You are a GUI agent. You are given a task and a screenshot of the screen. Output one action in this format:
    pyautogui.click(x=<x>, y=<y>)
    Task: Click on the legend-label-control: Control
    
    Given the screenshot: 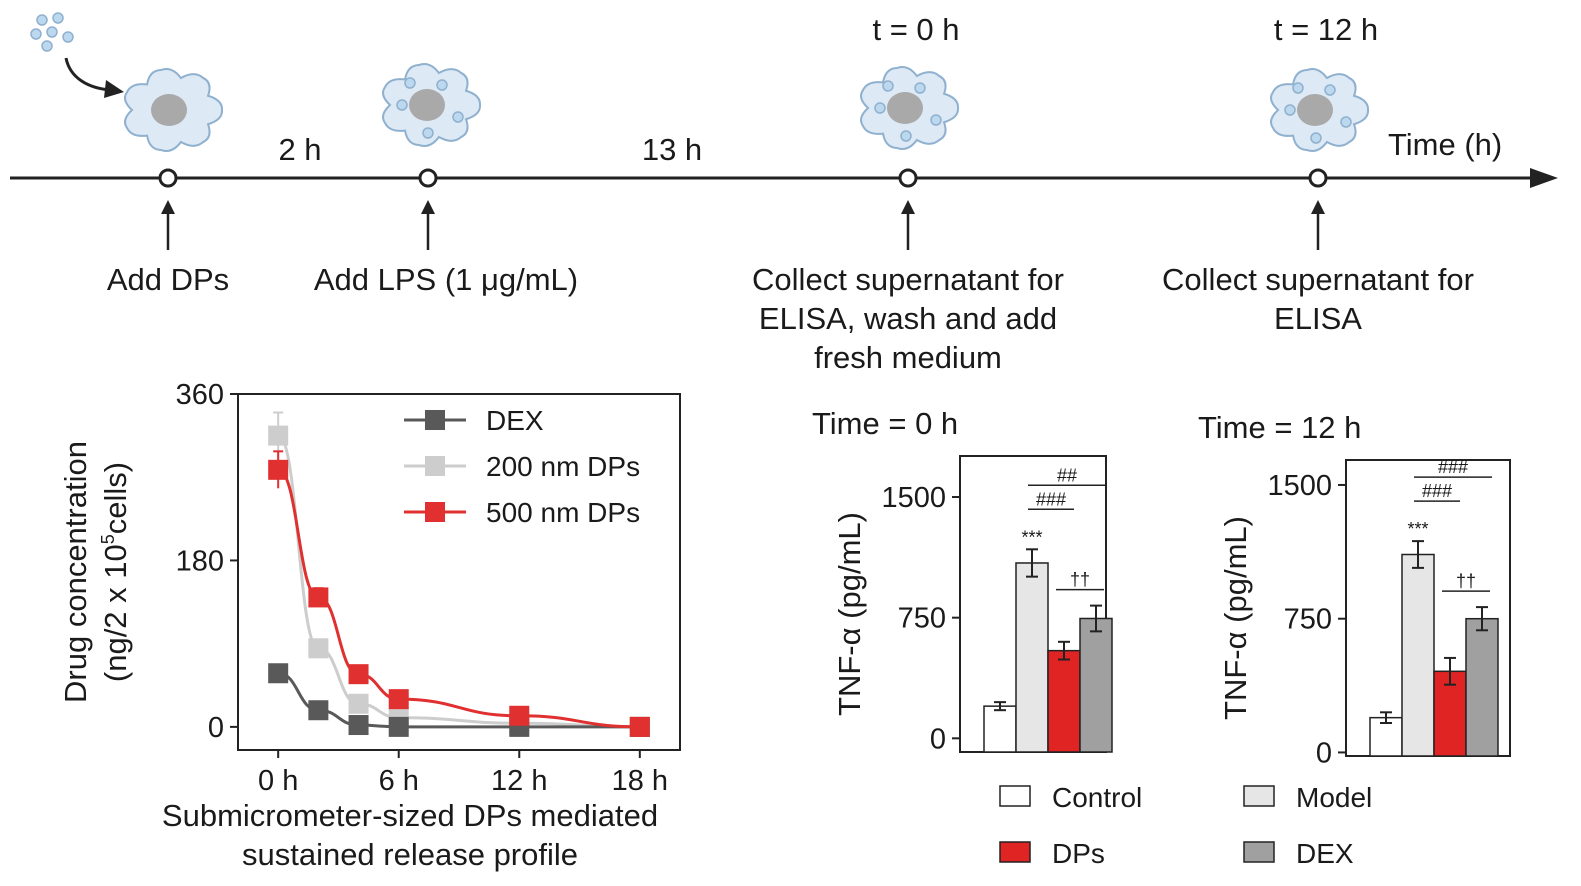 What is the action you would take?
    pyautogui.click(x=1097, y=797)
    